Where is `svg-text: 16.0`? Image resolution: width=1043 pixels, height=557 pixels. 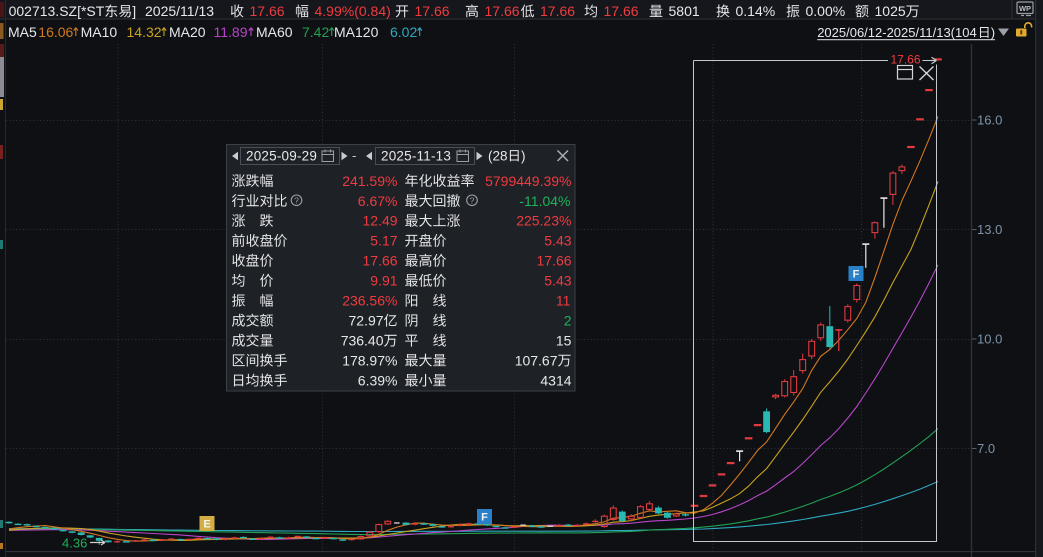
svg-text: 16.0 is located at coordinates (989, 120).